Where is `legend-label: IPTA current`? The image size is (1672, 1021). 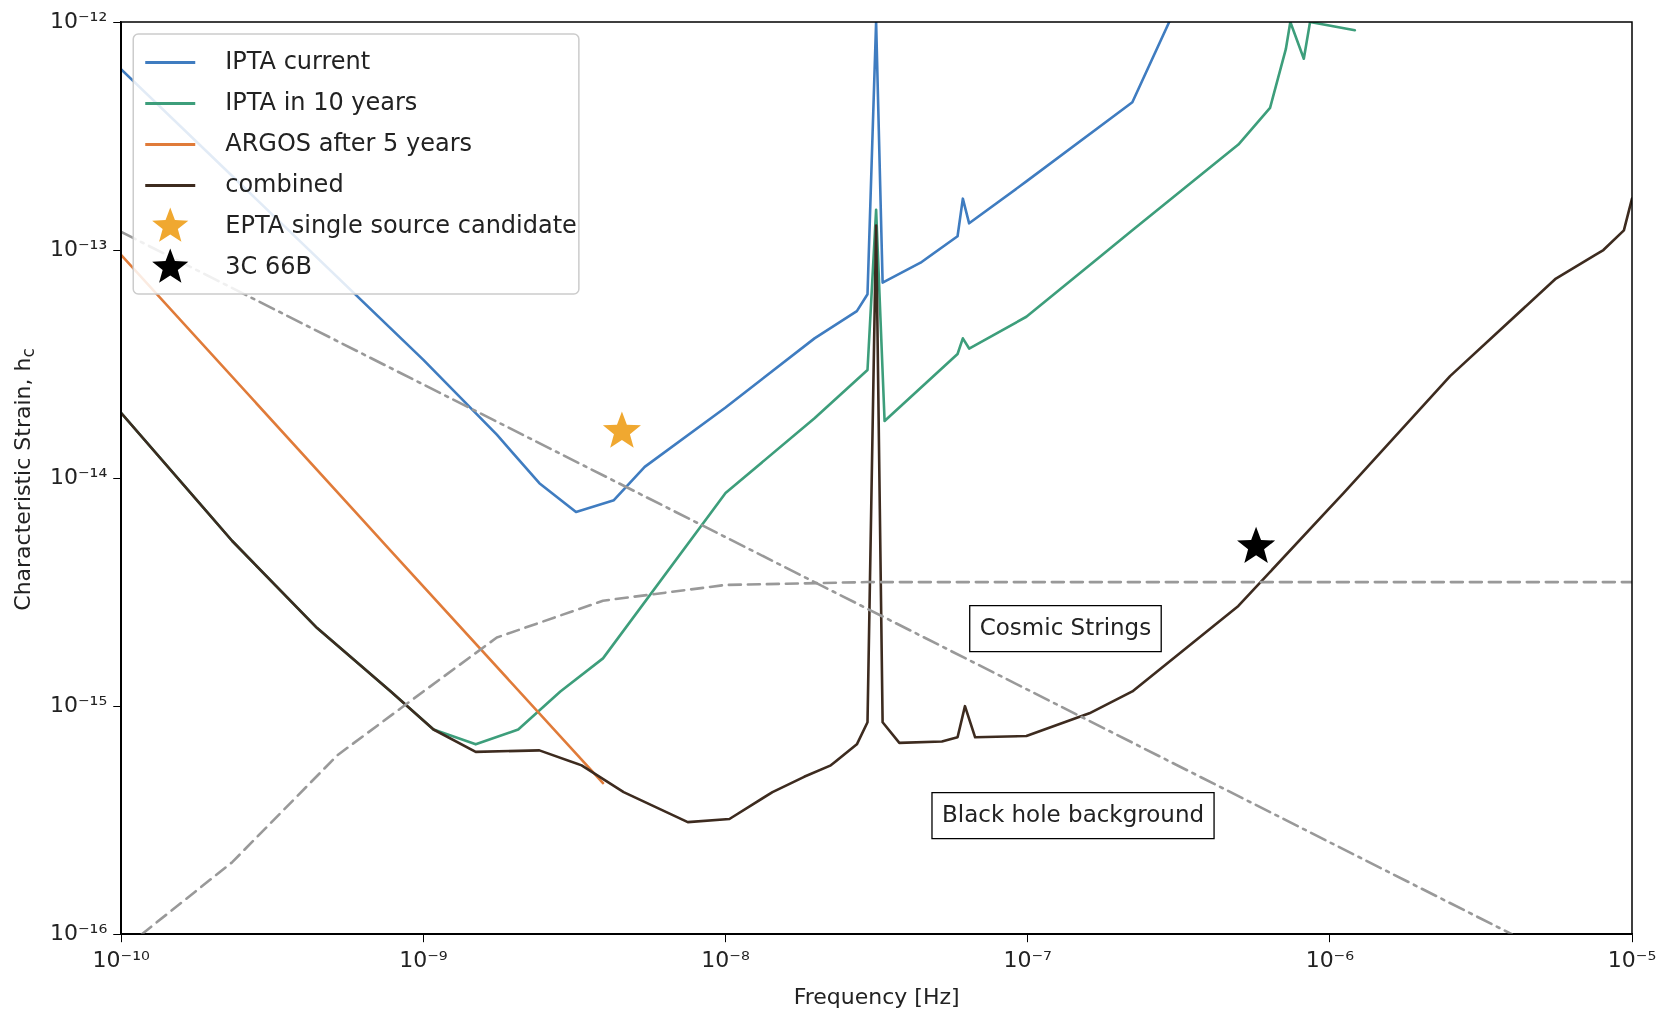 legend-label: IPTA current is located at coordinates (298, 60).